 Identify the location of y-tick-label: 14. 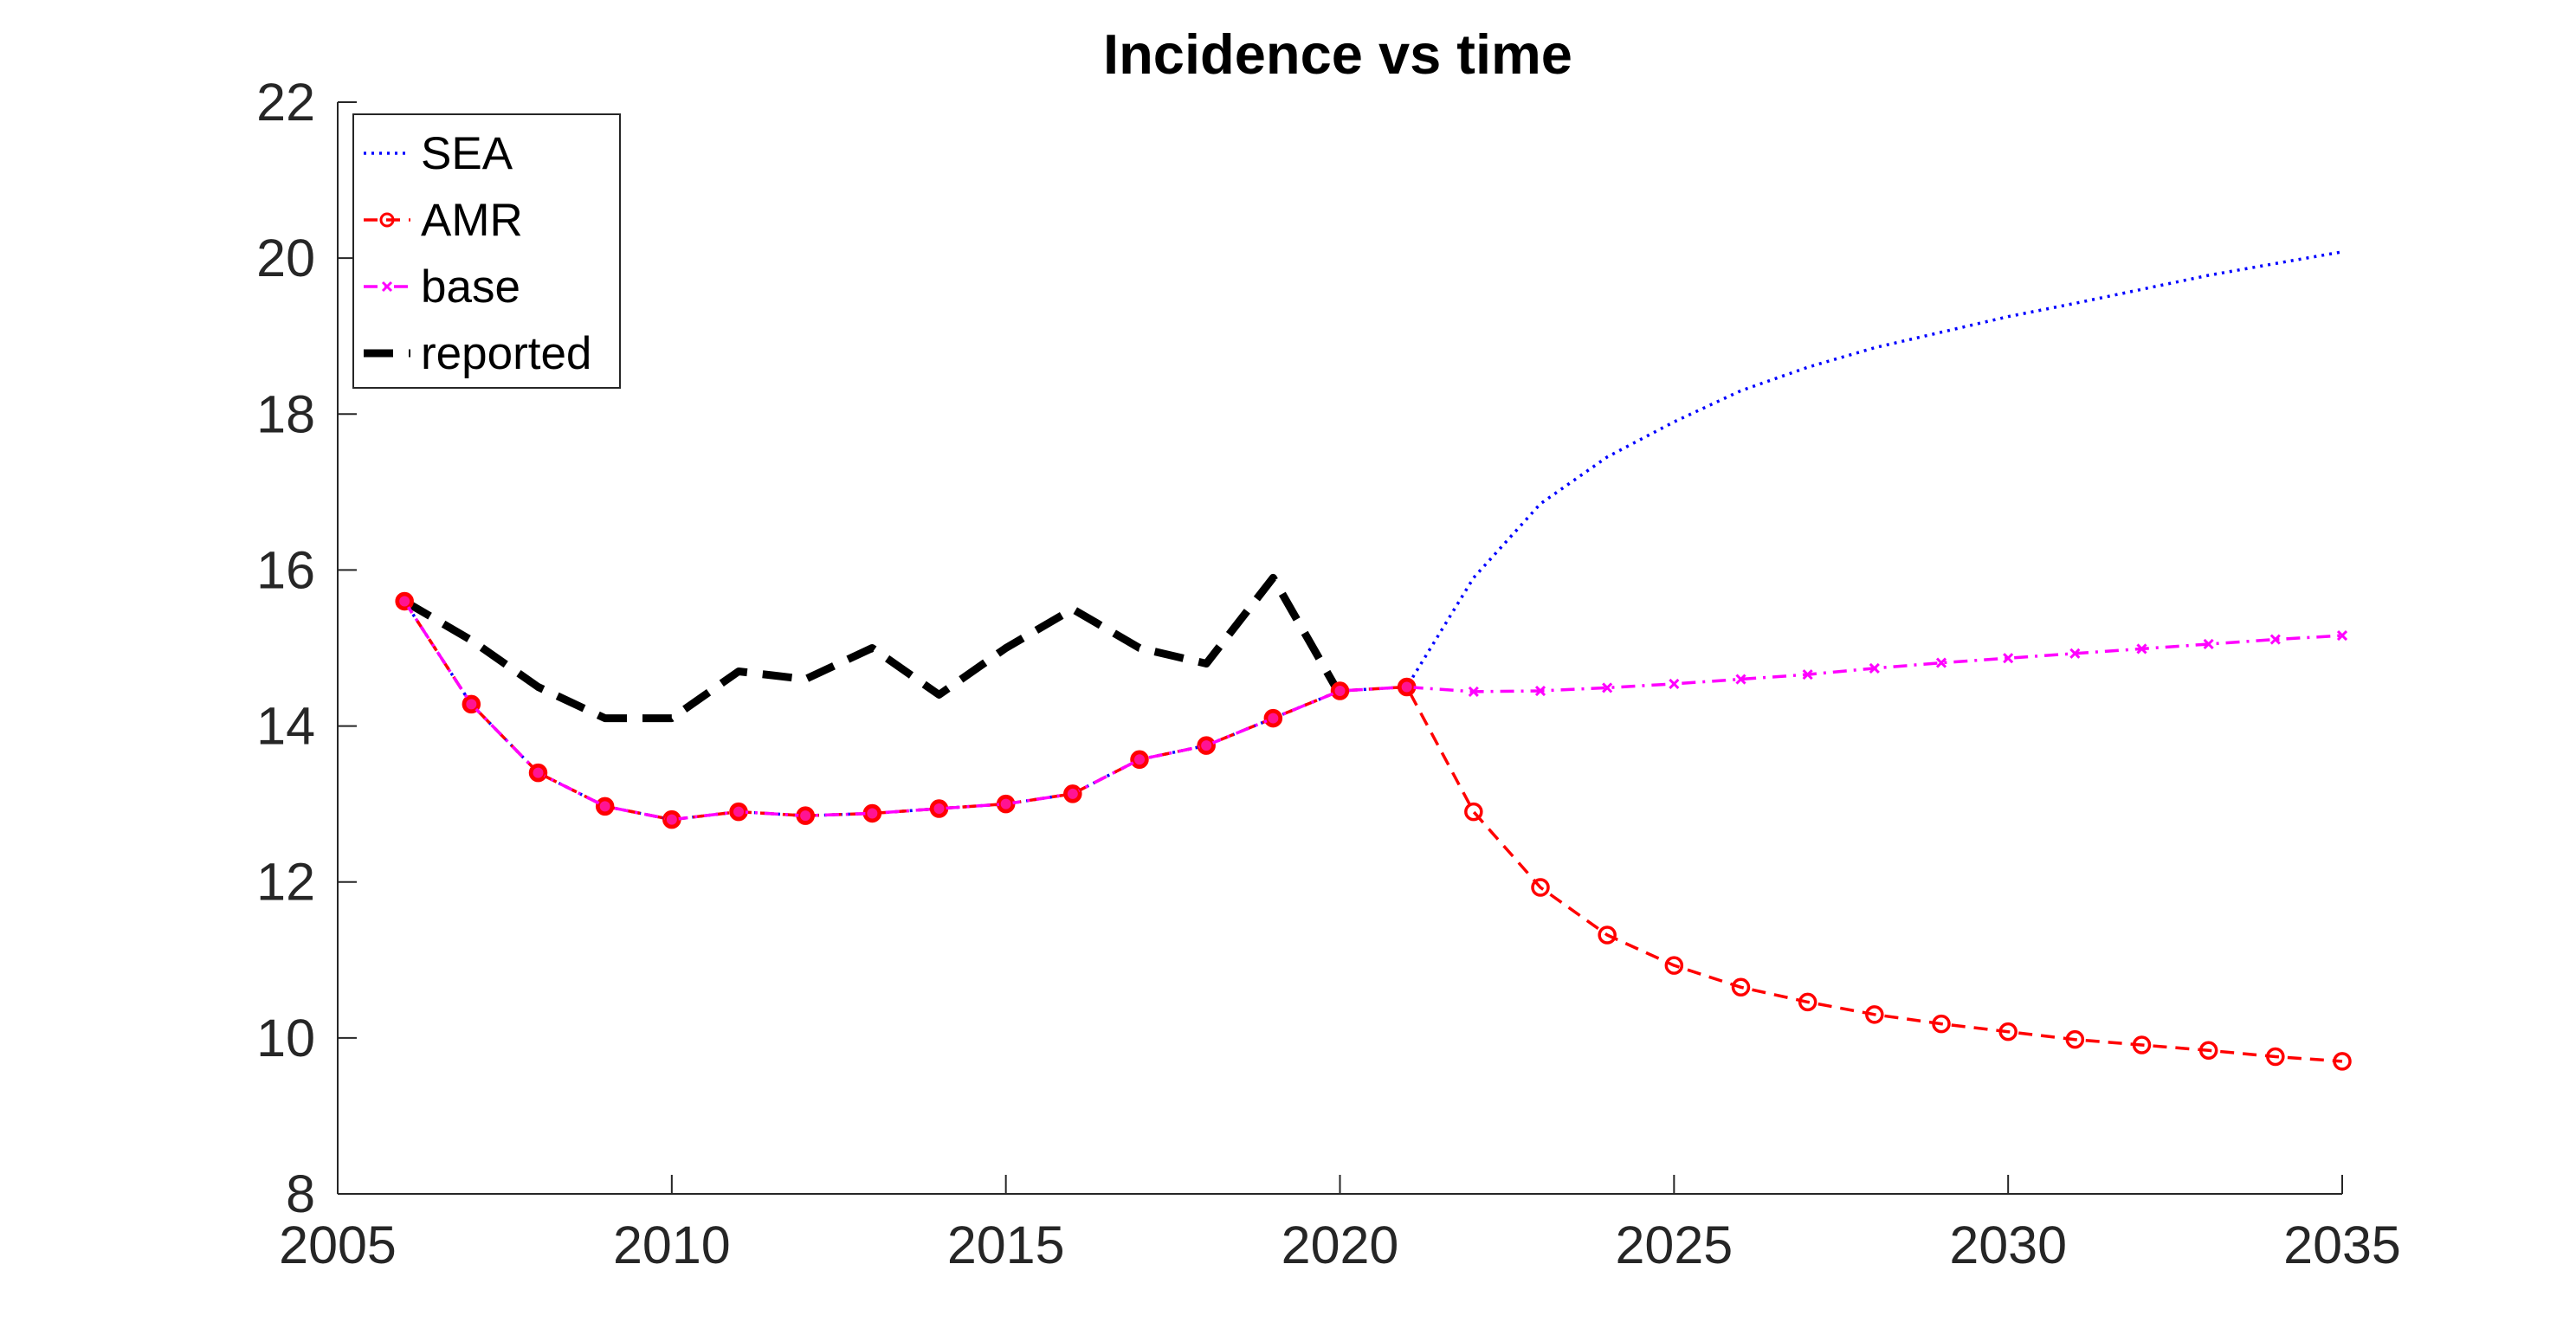
(285, 727).